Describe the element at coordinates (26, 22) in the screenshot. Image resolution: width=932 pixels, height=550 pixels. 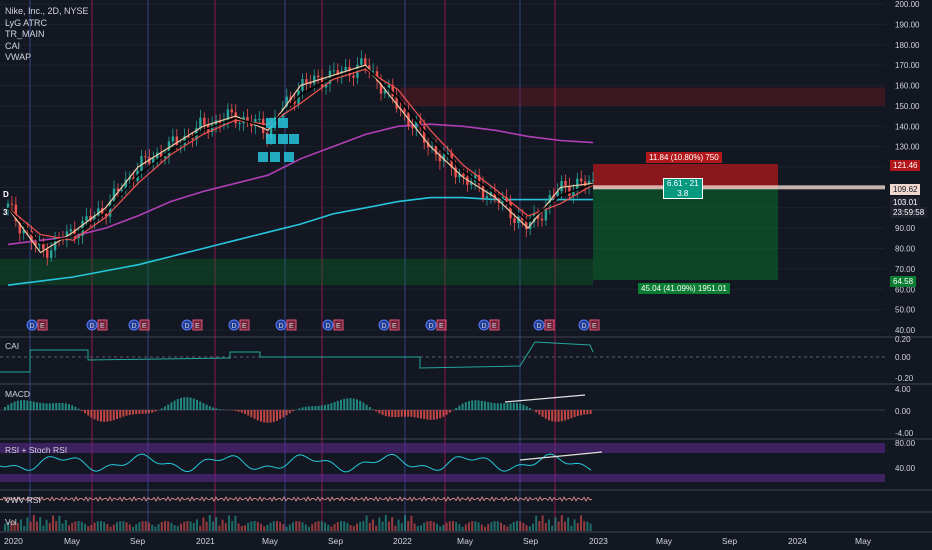
I see `indicator-lyg-atrc: LyG ATRC` at that location.